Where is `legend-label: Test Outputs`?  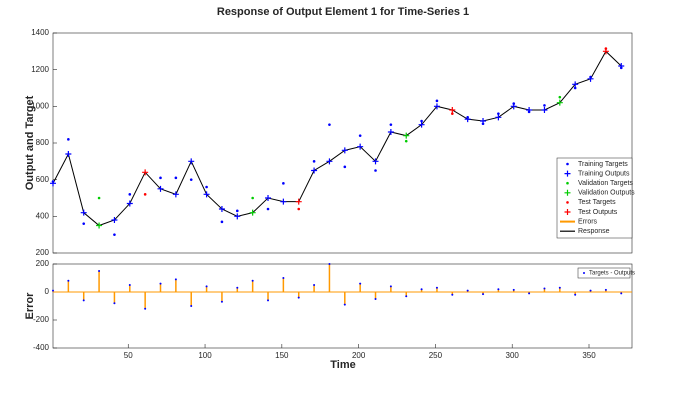 legend-label: Test Outputs is located at coordinates (598, 212).